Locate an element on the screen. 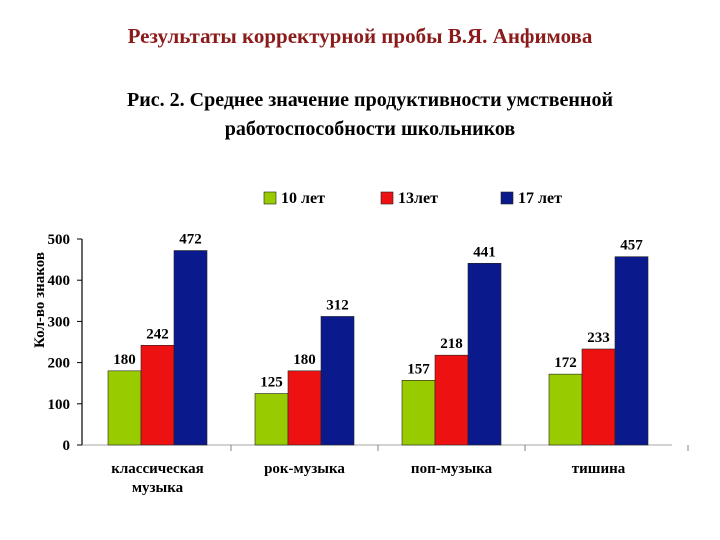  category-label: поп-музыка is located at coordinates (452, 469).